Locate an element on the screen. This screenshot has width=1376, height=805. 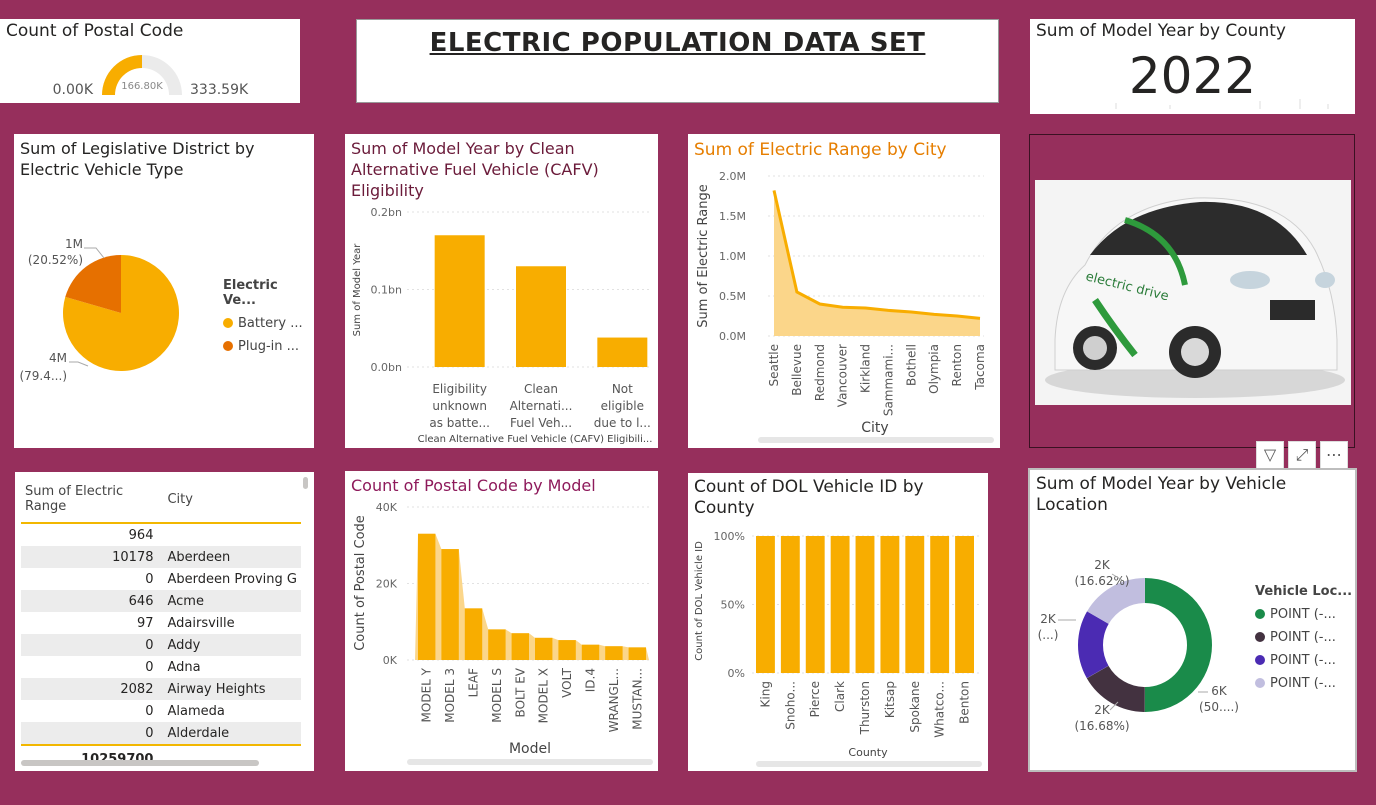
x-tick-label: Kirkland is located at coordinates (866, 368).